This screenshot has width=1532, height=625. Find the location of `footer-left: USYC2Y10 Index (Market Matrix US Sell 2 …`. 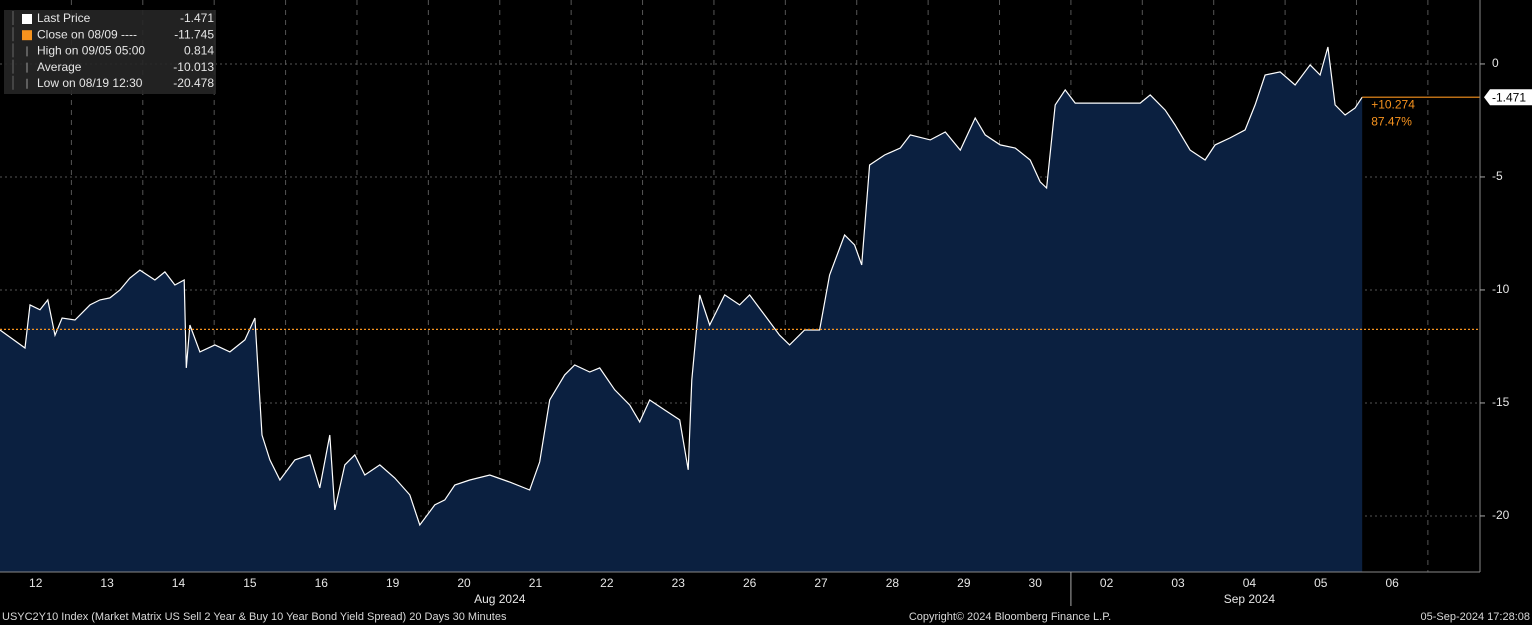

footer-left: USYC2Y10 Index (Market Matrix US Sell 2 … is located at coordinates (254, 617).